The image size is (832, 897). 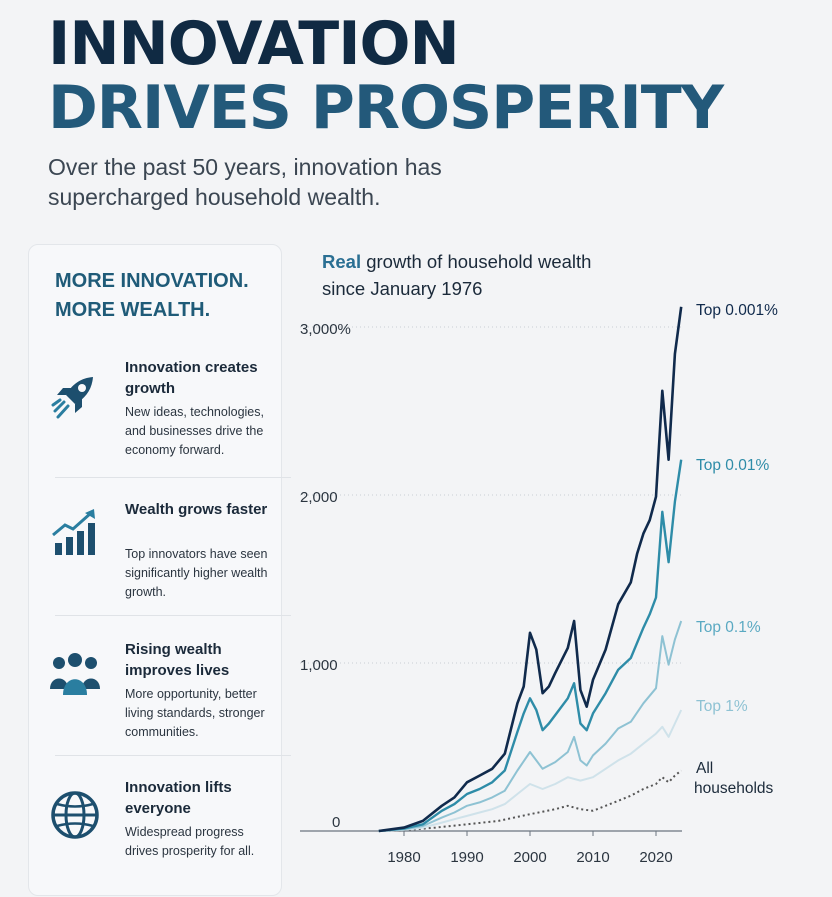 I want to click on sidebar-item-title: Innovation lifts everyone, so click(x=178, y=798).